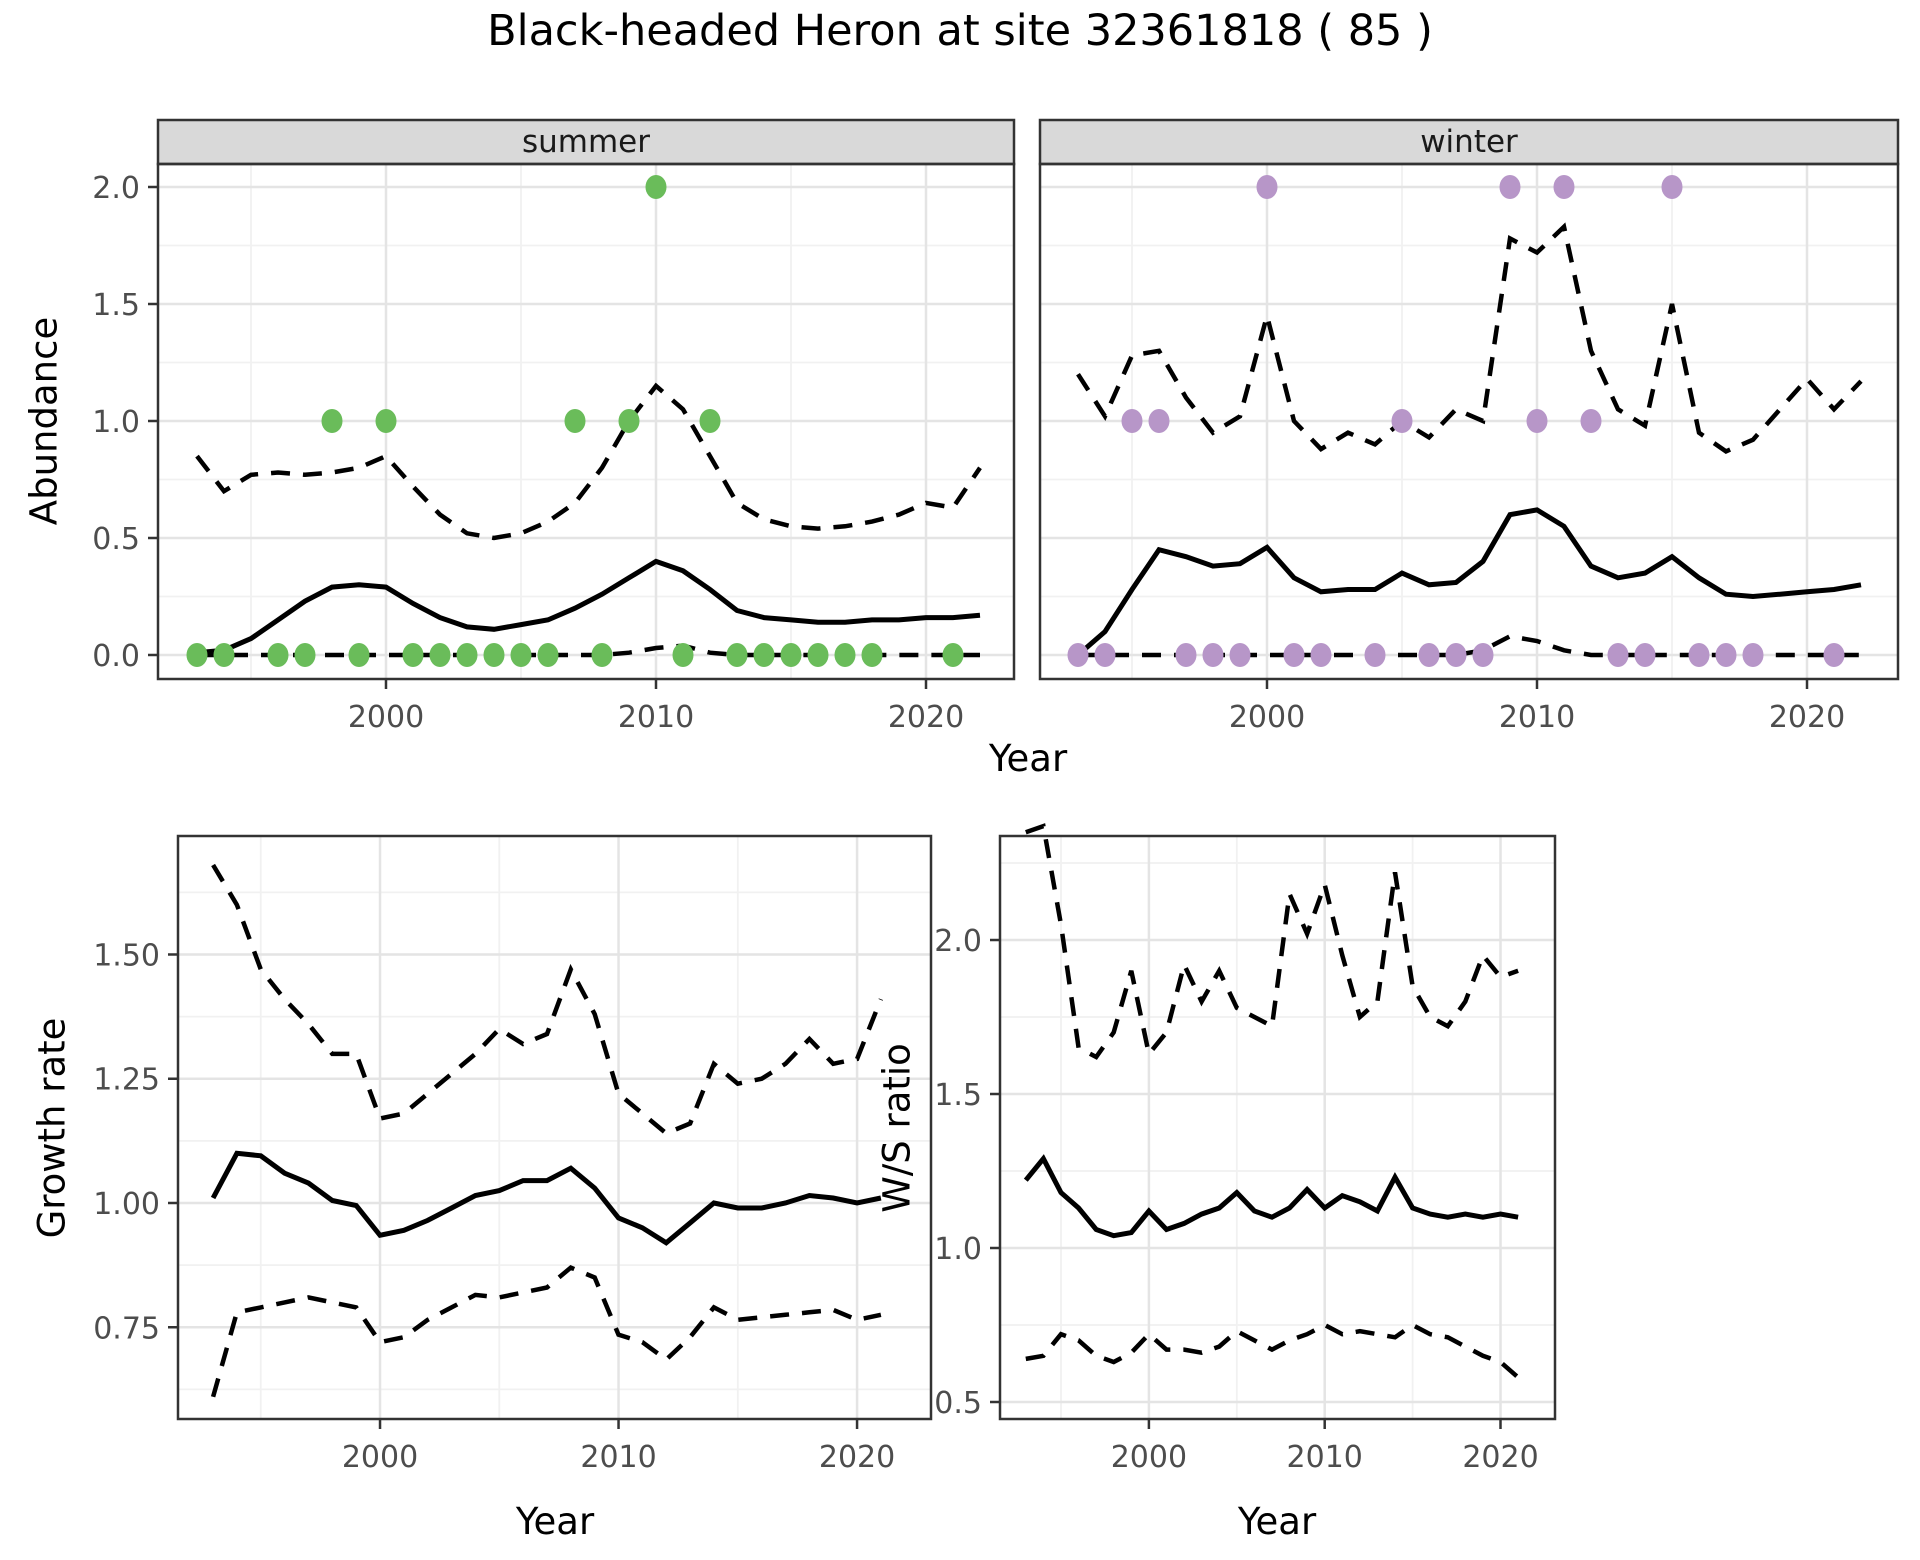  I want to click on ws-x-axis-title: Year, so click(1277, 1521).